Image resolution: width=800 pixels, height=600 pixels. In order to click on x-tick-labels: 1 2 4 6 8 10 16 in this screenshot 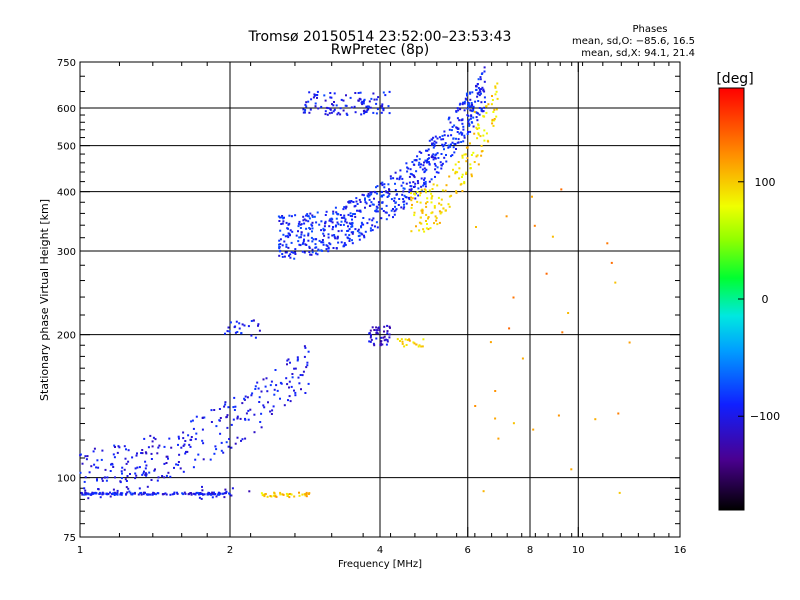, I will do `click(382, 550)`.